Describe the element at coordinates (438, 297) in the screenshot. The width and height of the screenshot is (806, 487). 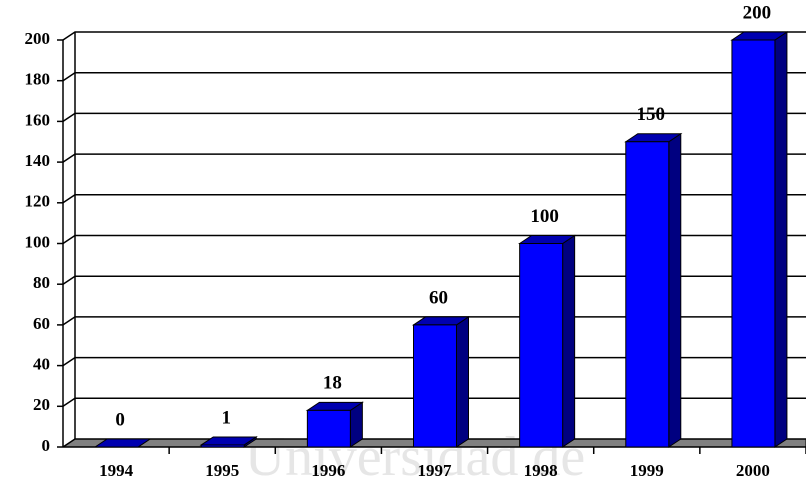
I see `value-label: 60` at that location.